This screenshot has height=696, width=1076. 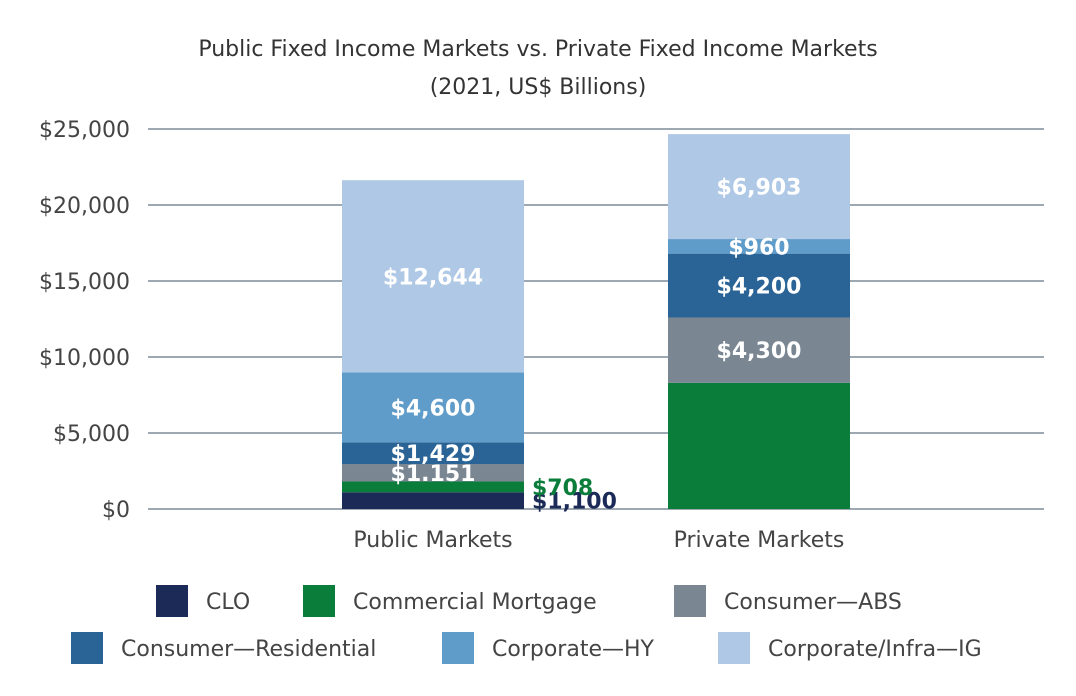 What do you see at coordinates (203, 601) in the screenshot?
I see `legend-item: CLO` at bounding box center [203, 601].